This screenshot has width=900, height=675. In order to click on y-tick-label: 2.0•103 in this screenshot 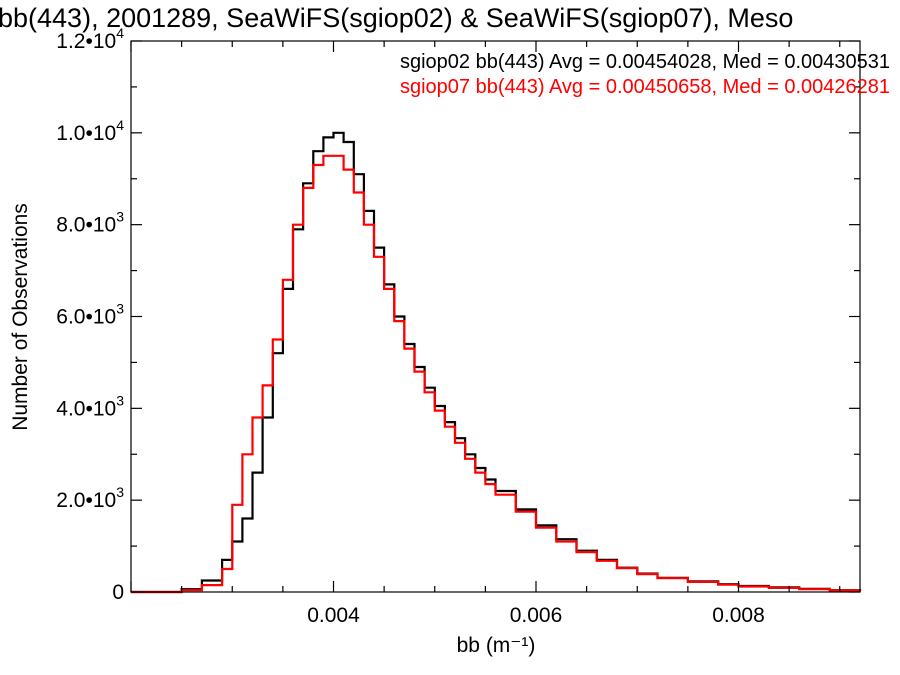, I will do `click(90, 498)`.